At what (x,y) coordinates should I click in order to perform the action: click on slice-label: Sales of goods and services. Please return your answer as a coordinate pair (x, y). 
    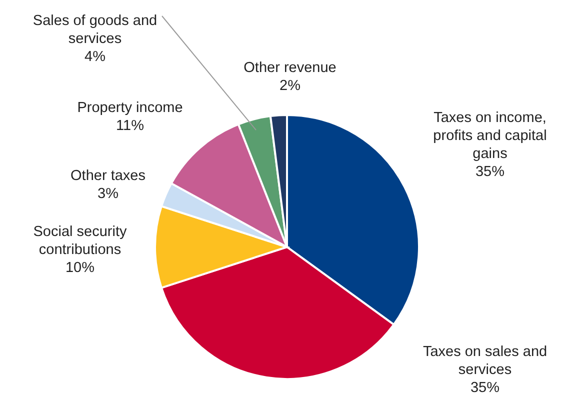
    Looking at the image, I should click on (95, 30).